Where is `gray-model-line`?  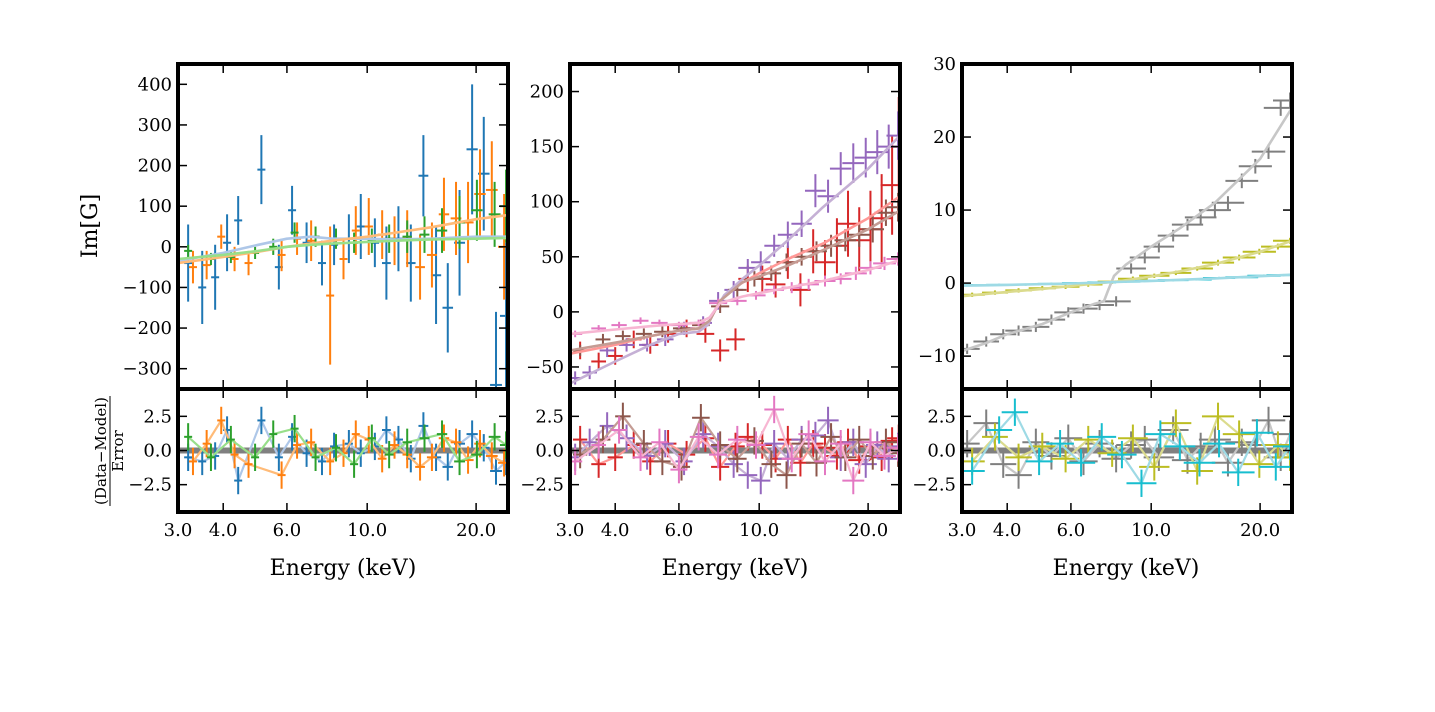 gray-model-line is located at coordinates (1127, 230).